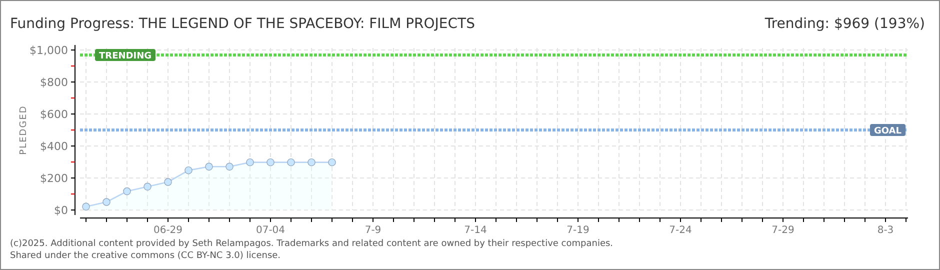 The width and height of the screenshot is (940, 270). What do you see at coordinates (783, 230) in the screenshot?
I see `x-tick-label: 7-29` at bounding box center [783, 230].